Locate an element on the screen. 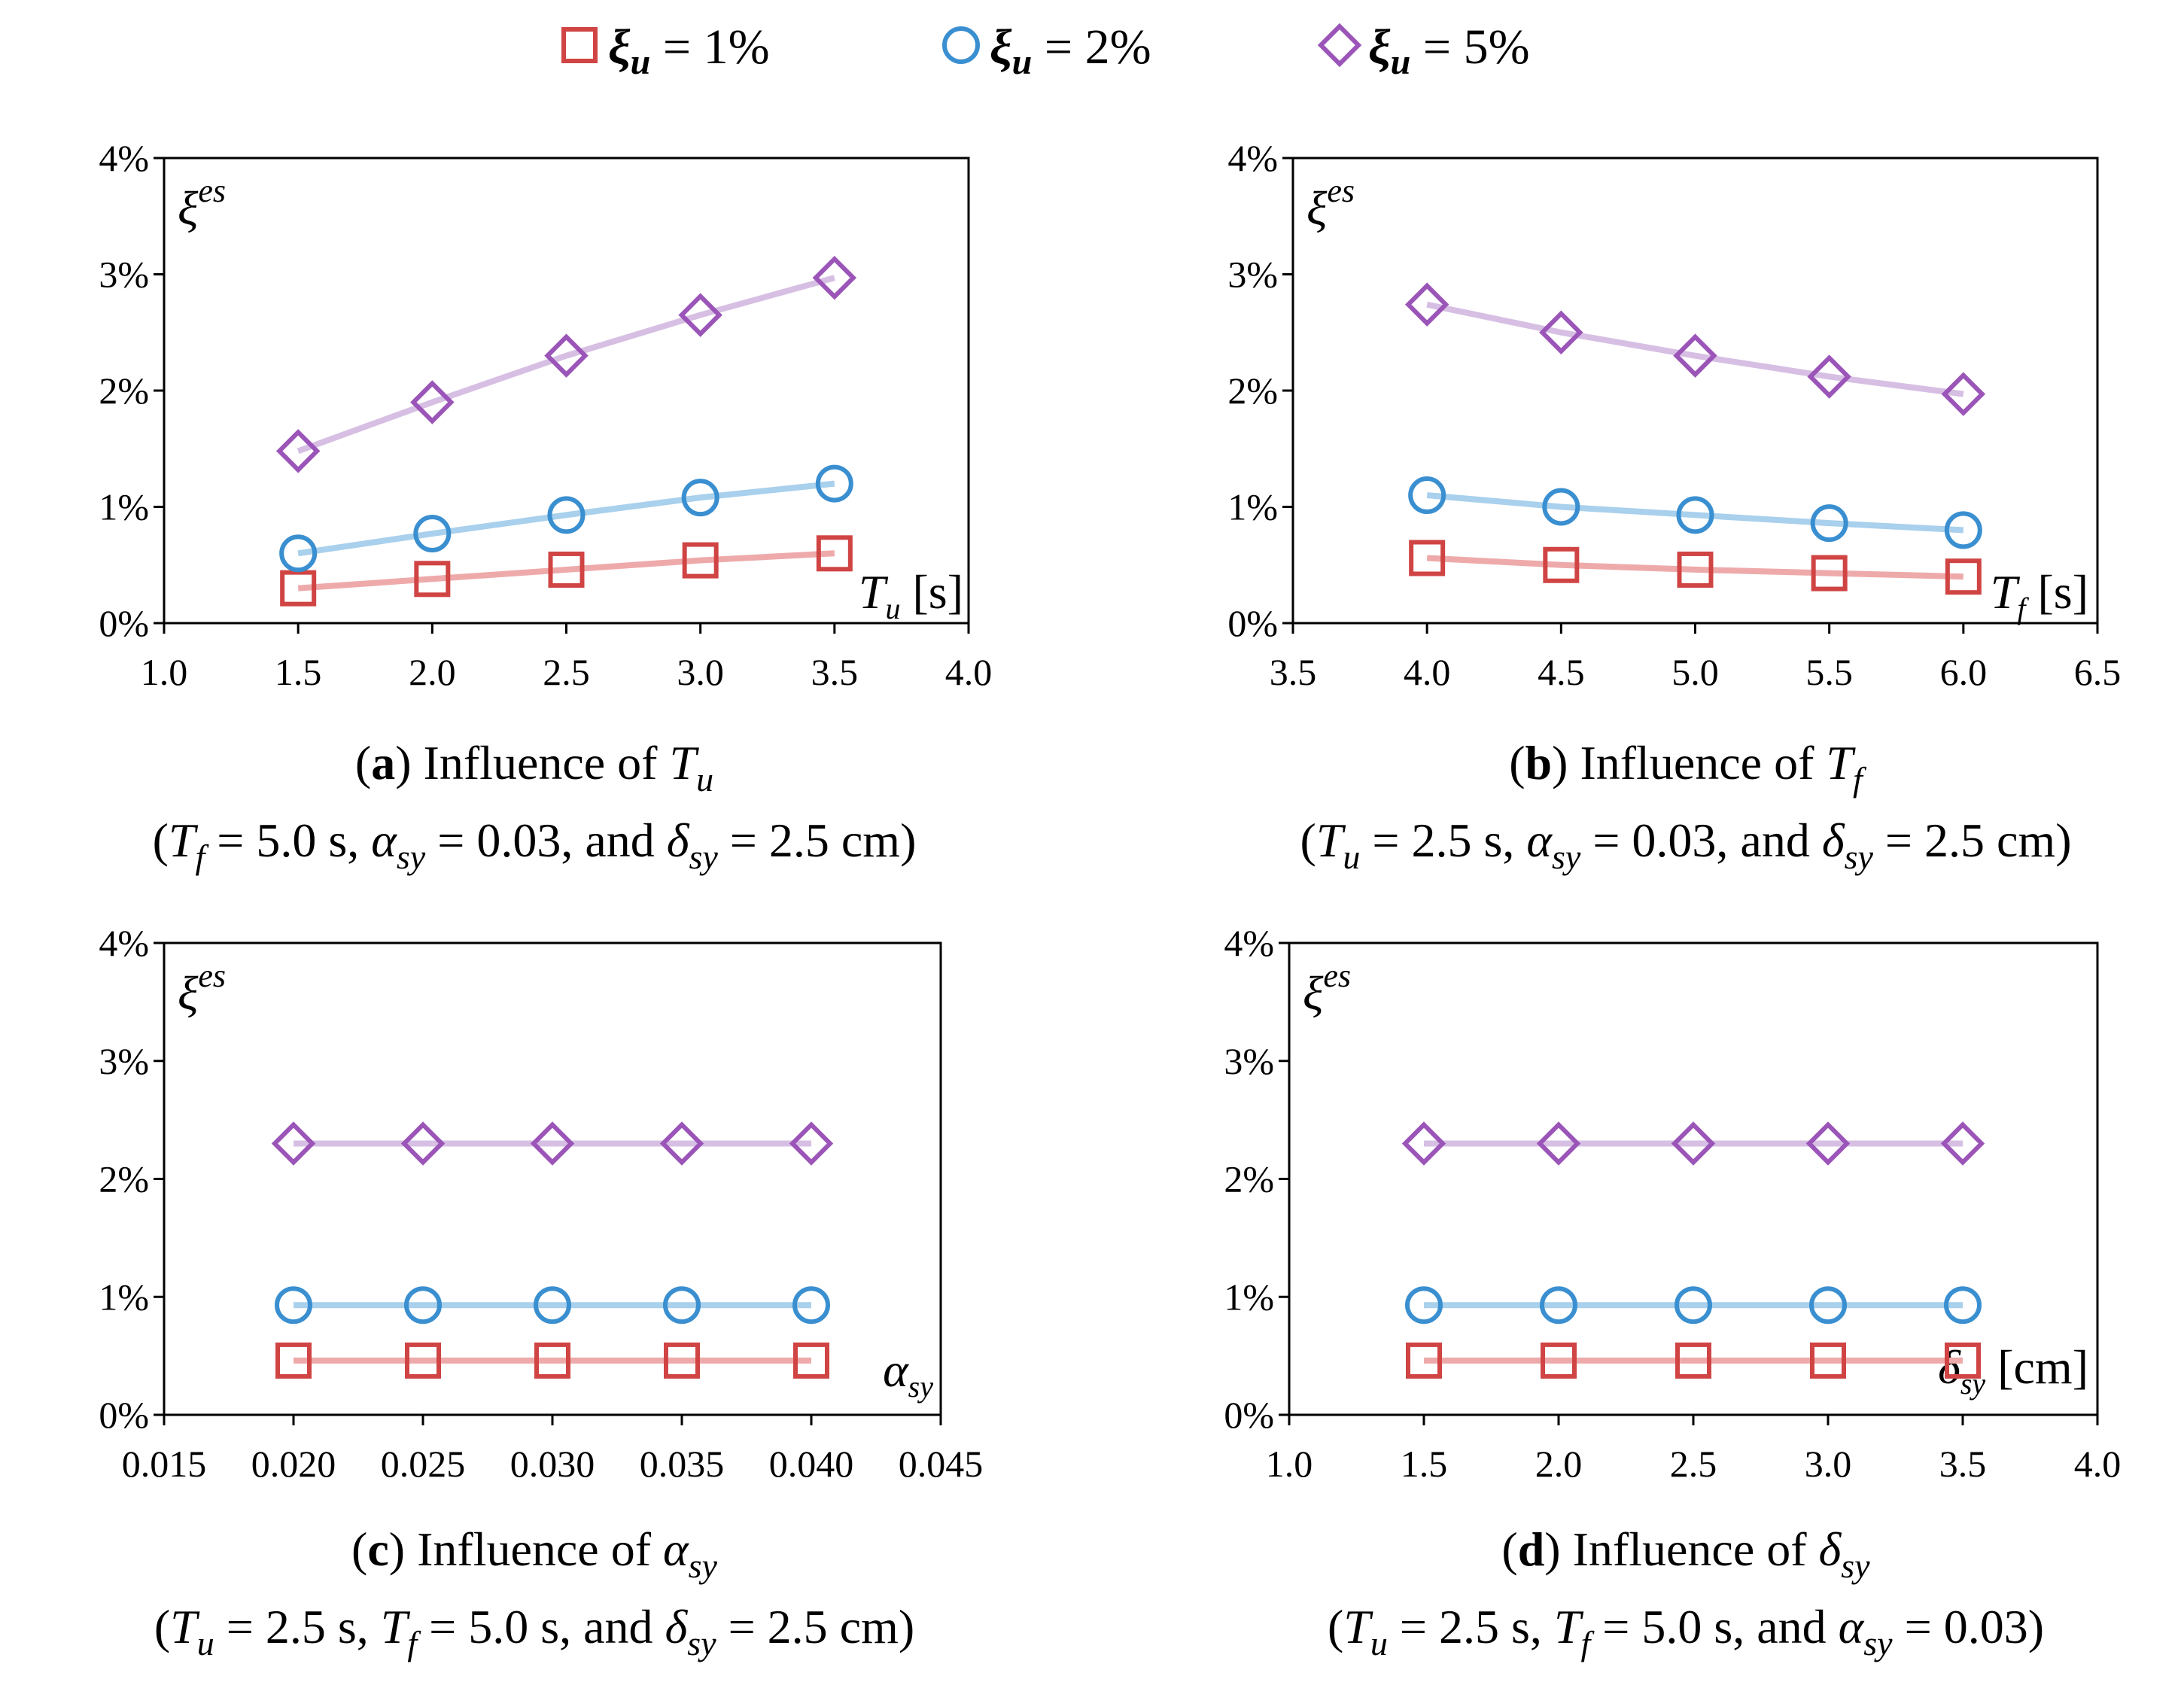 The image size is (2184, 1685). x-tick-label: 0.030 is located at coordinates (552, 1464).